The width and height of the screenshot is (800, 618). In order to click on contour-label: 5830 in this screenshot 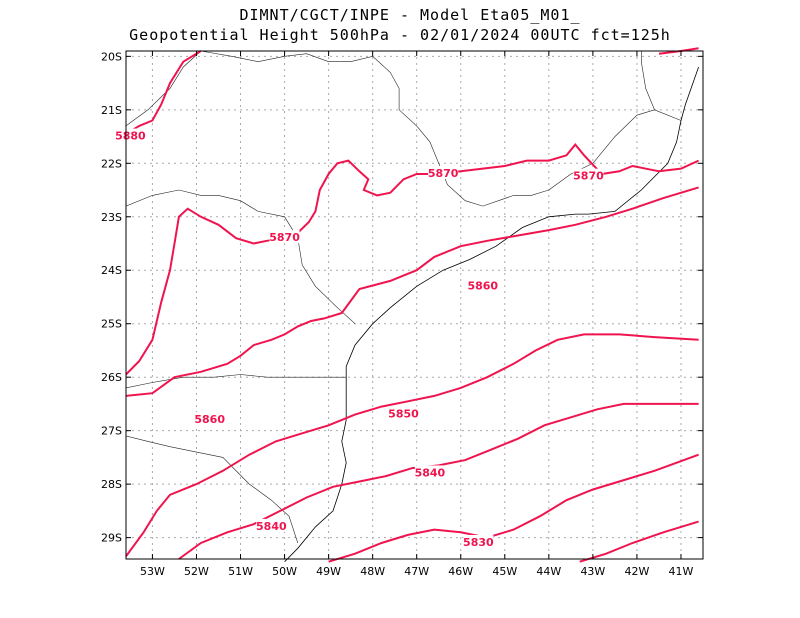, I will do `click(478, 542)`.